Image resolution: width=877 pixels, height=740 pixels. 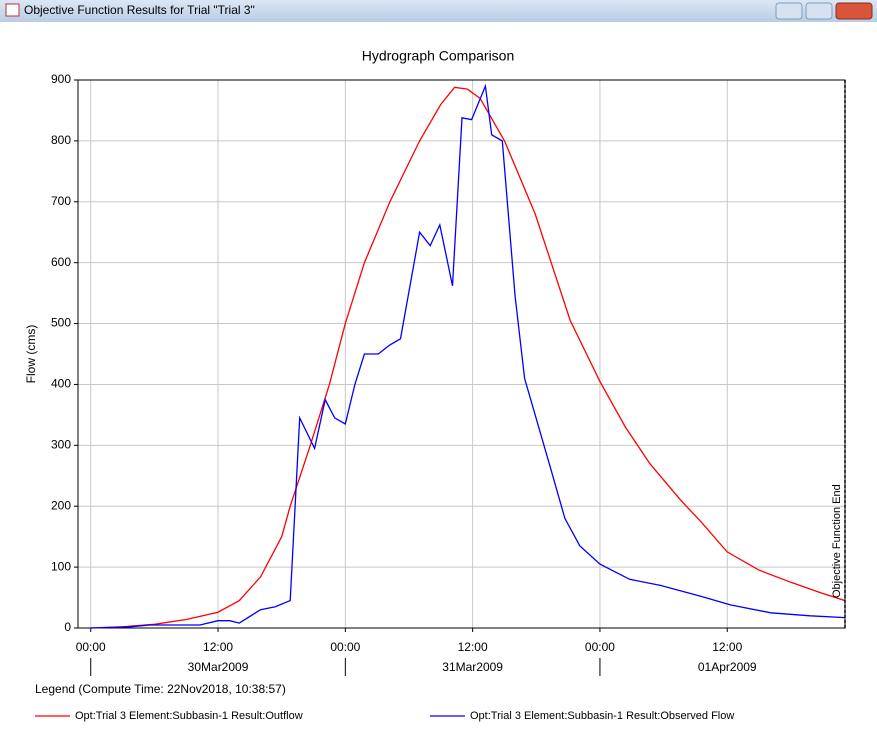 What do you see at coordinates (61, 384) in the screenshot?
I see `y-tick-label: 400` at bounding box center [61, 384].